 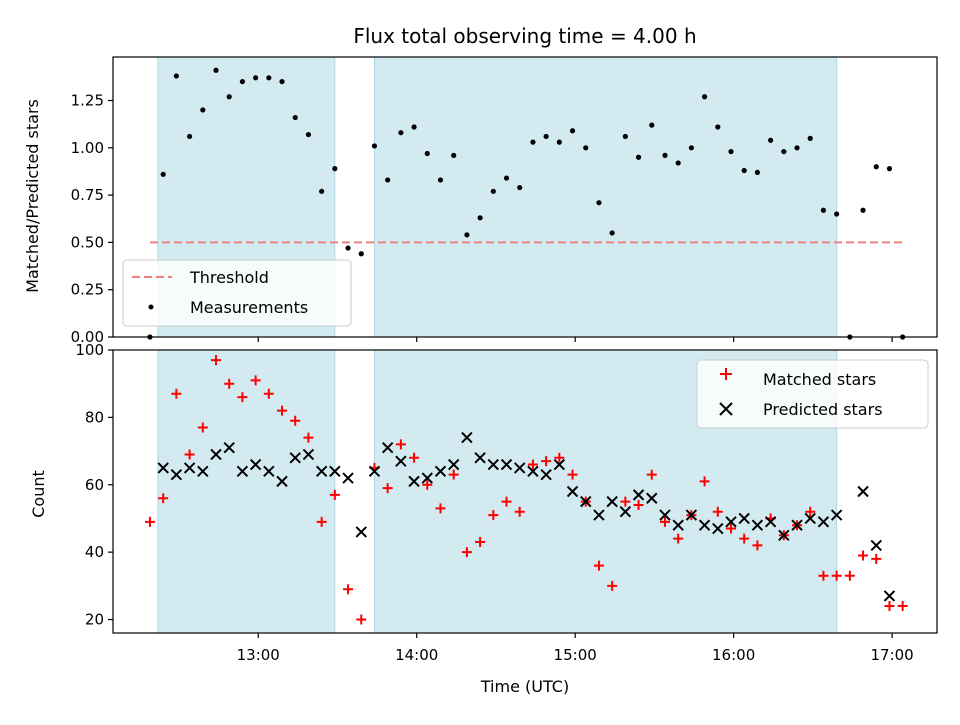 What do you see at coordinates (246, 491) in the screenshot?
I see `bottom-shaded-interval` at bounding box center [246, 491].